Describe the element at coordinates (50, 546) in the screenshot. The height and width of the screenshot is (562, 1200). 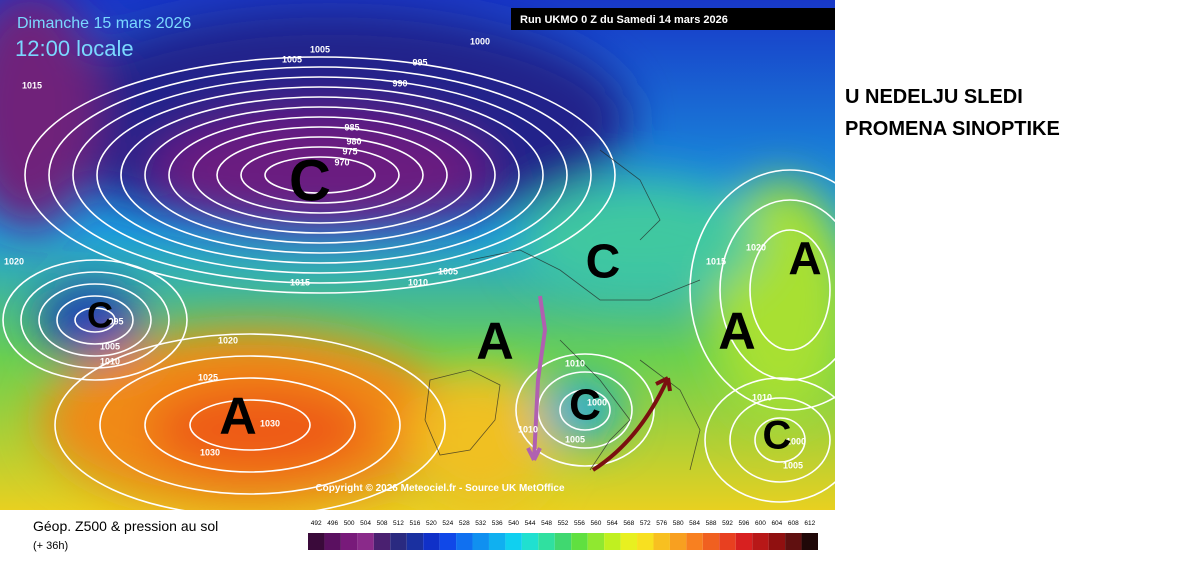
I see `footer-lead: (+ 36h)` at that location.